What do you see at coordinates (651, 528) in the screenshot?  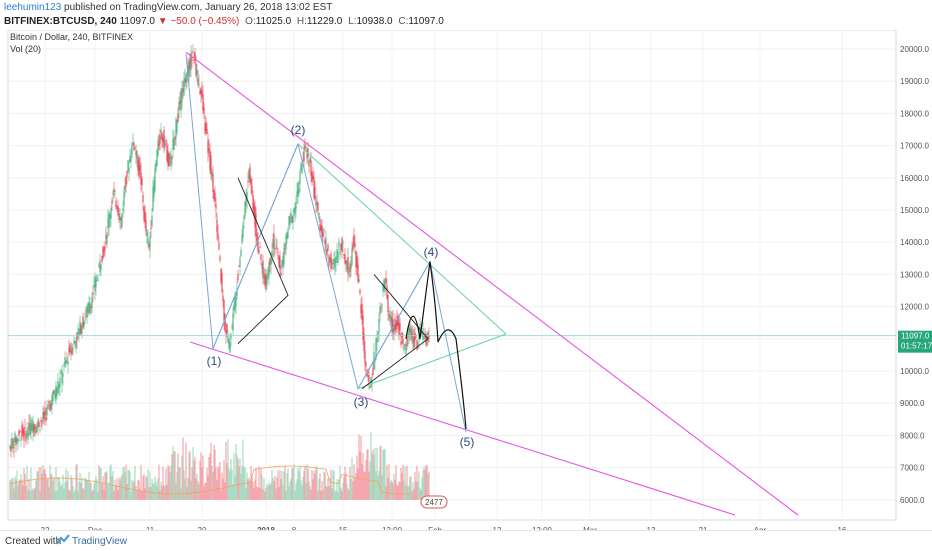 I see `x-tick-label: 12` at bounding box center [651, 528].